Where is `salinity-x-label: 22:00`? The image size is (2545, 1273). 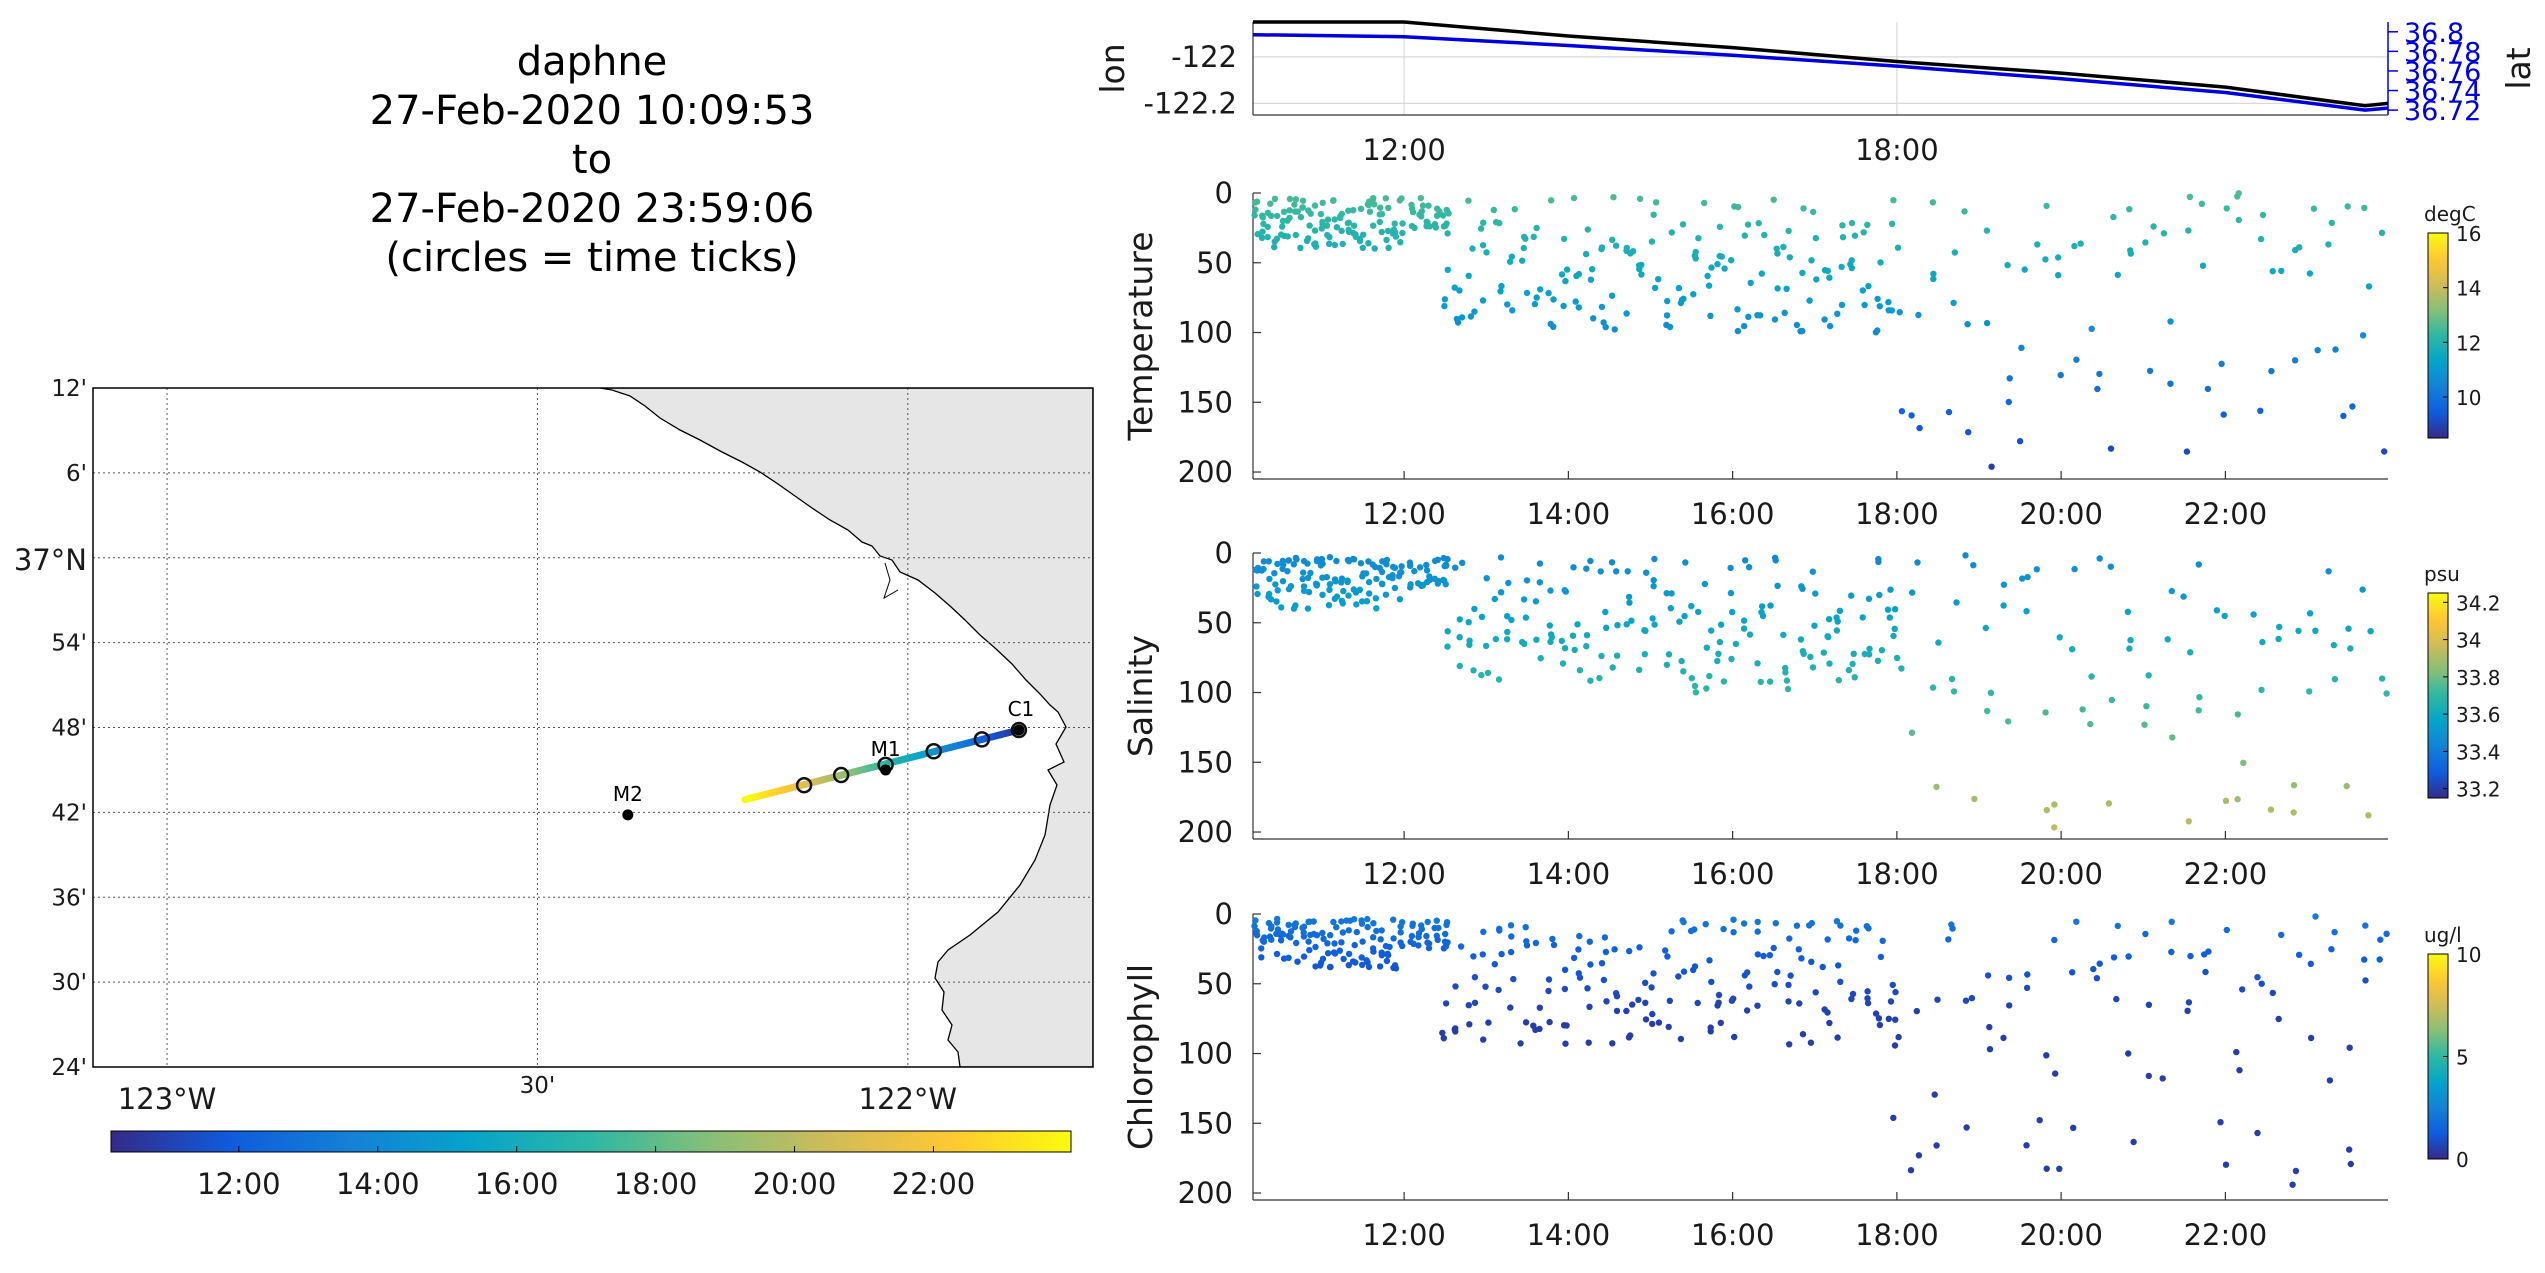 salinity-x-label: 22:00 is located at coordinates (2226, 874).